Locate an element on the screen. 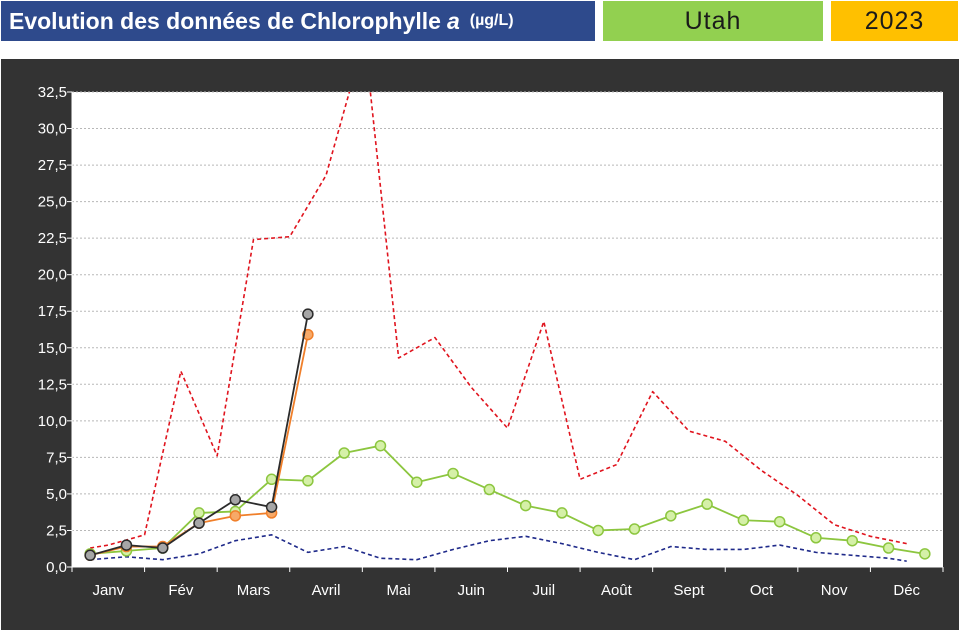  y-tick-label: 27,5 is located at coordinates (52, 165).